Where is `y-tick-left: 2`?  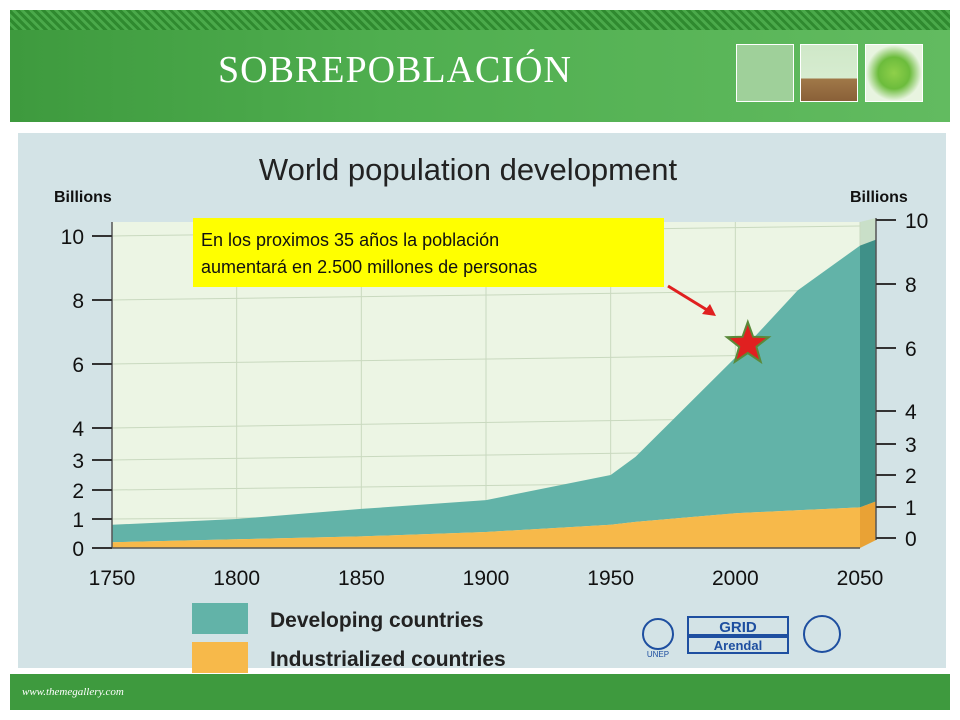
y-tick-left: 2 is located at coordinates (78, 491).